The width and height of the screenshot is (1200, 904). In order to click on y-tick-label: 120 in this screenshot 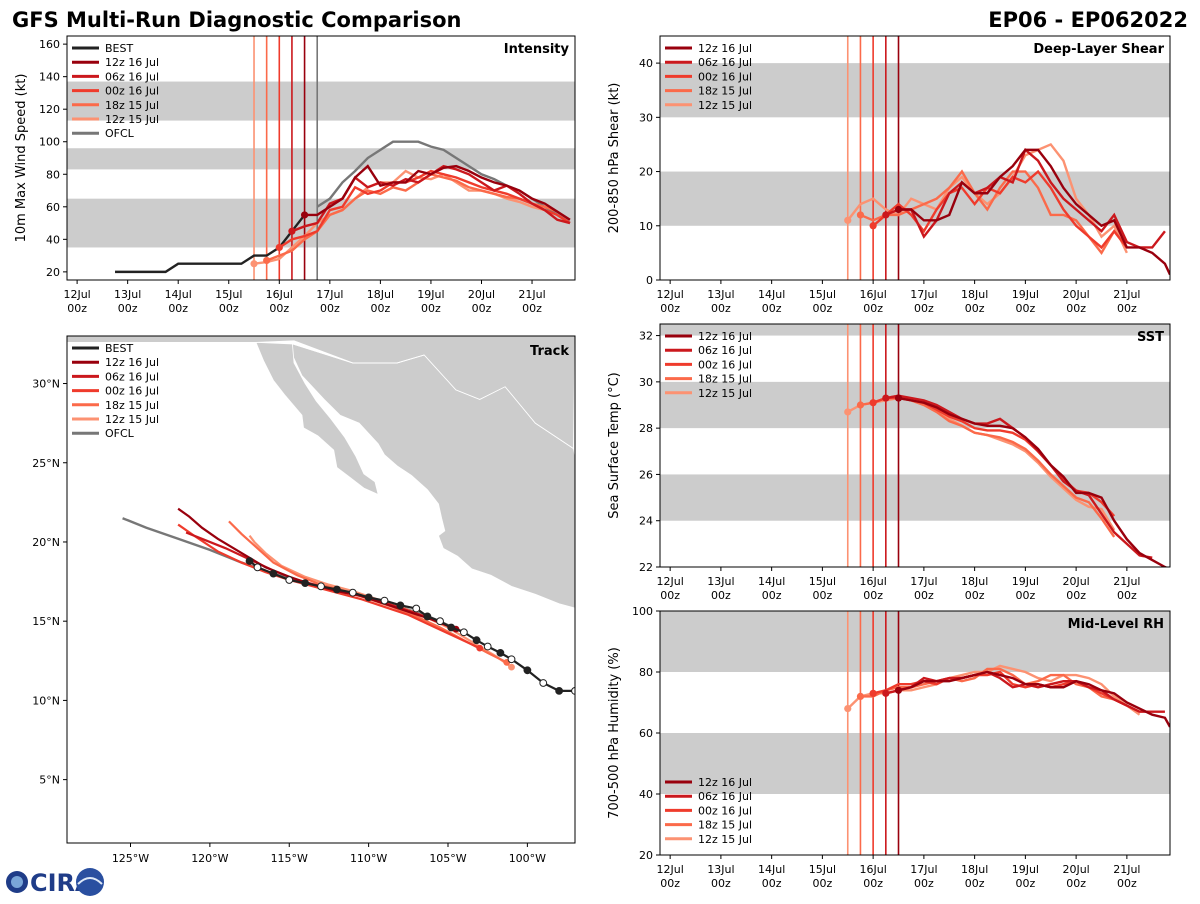, I will do `click(49, 109)`.